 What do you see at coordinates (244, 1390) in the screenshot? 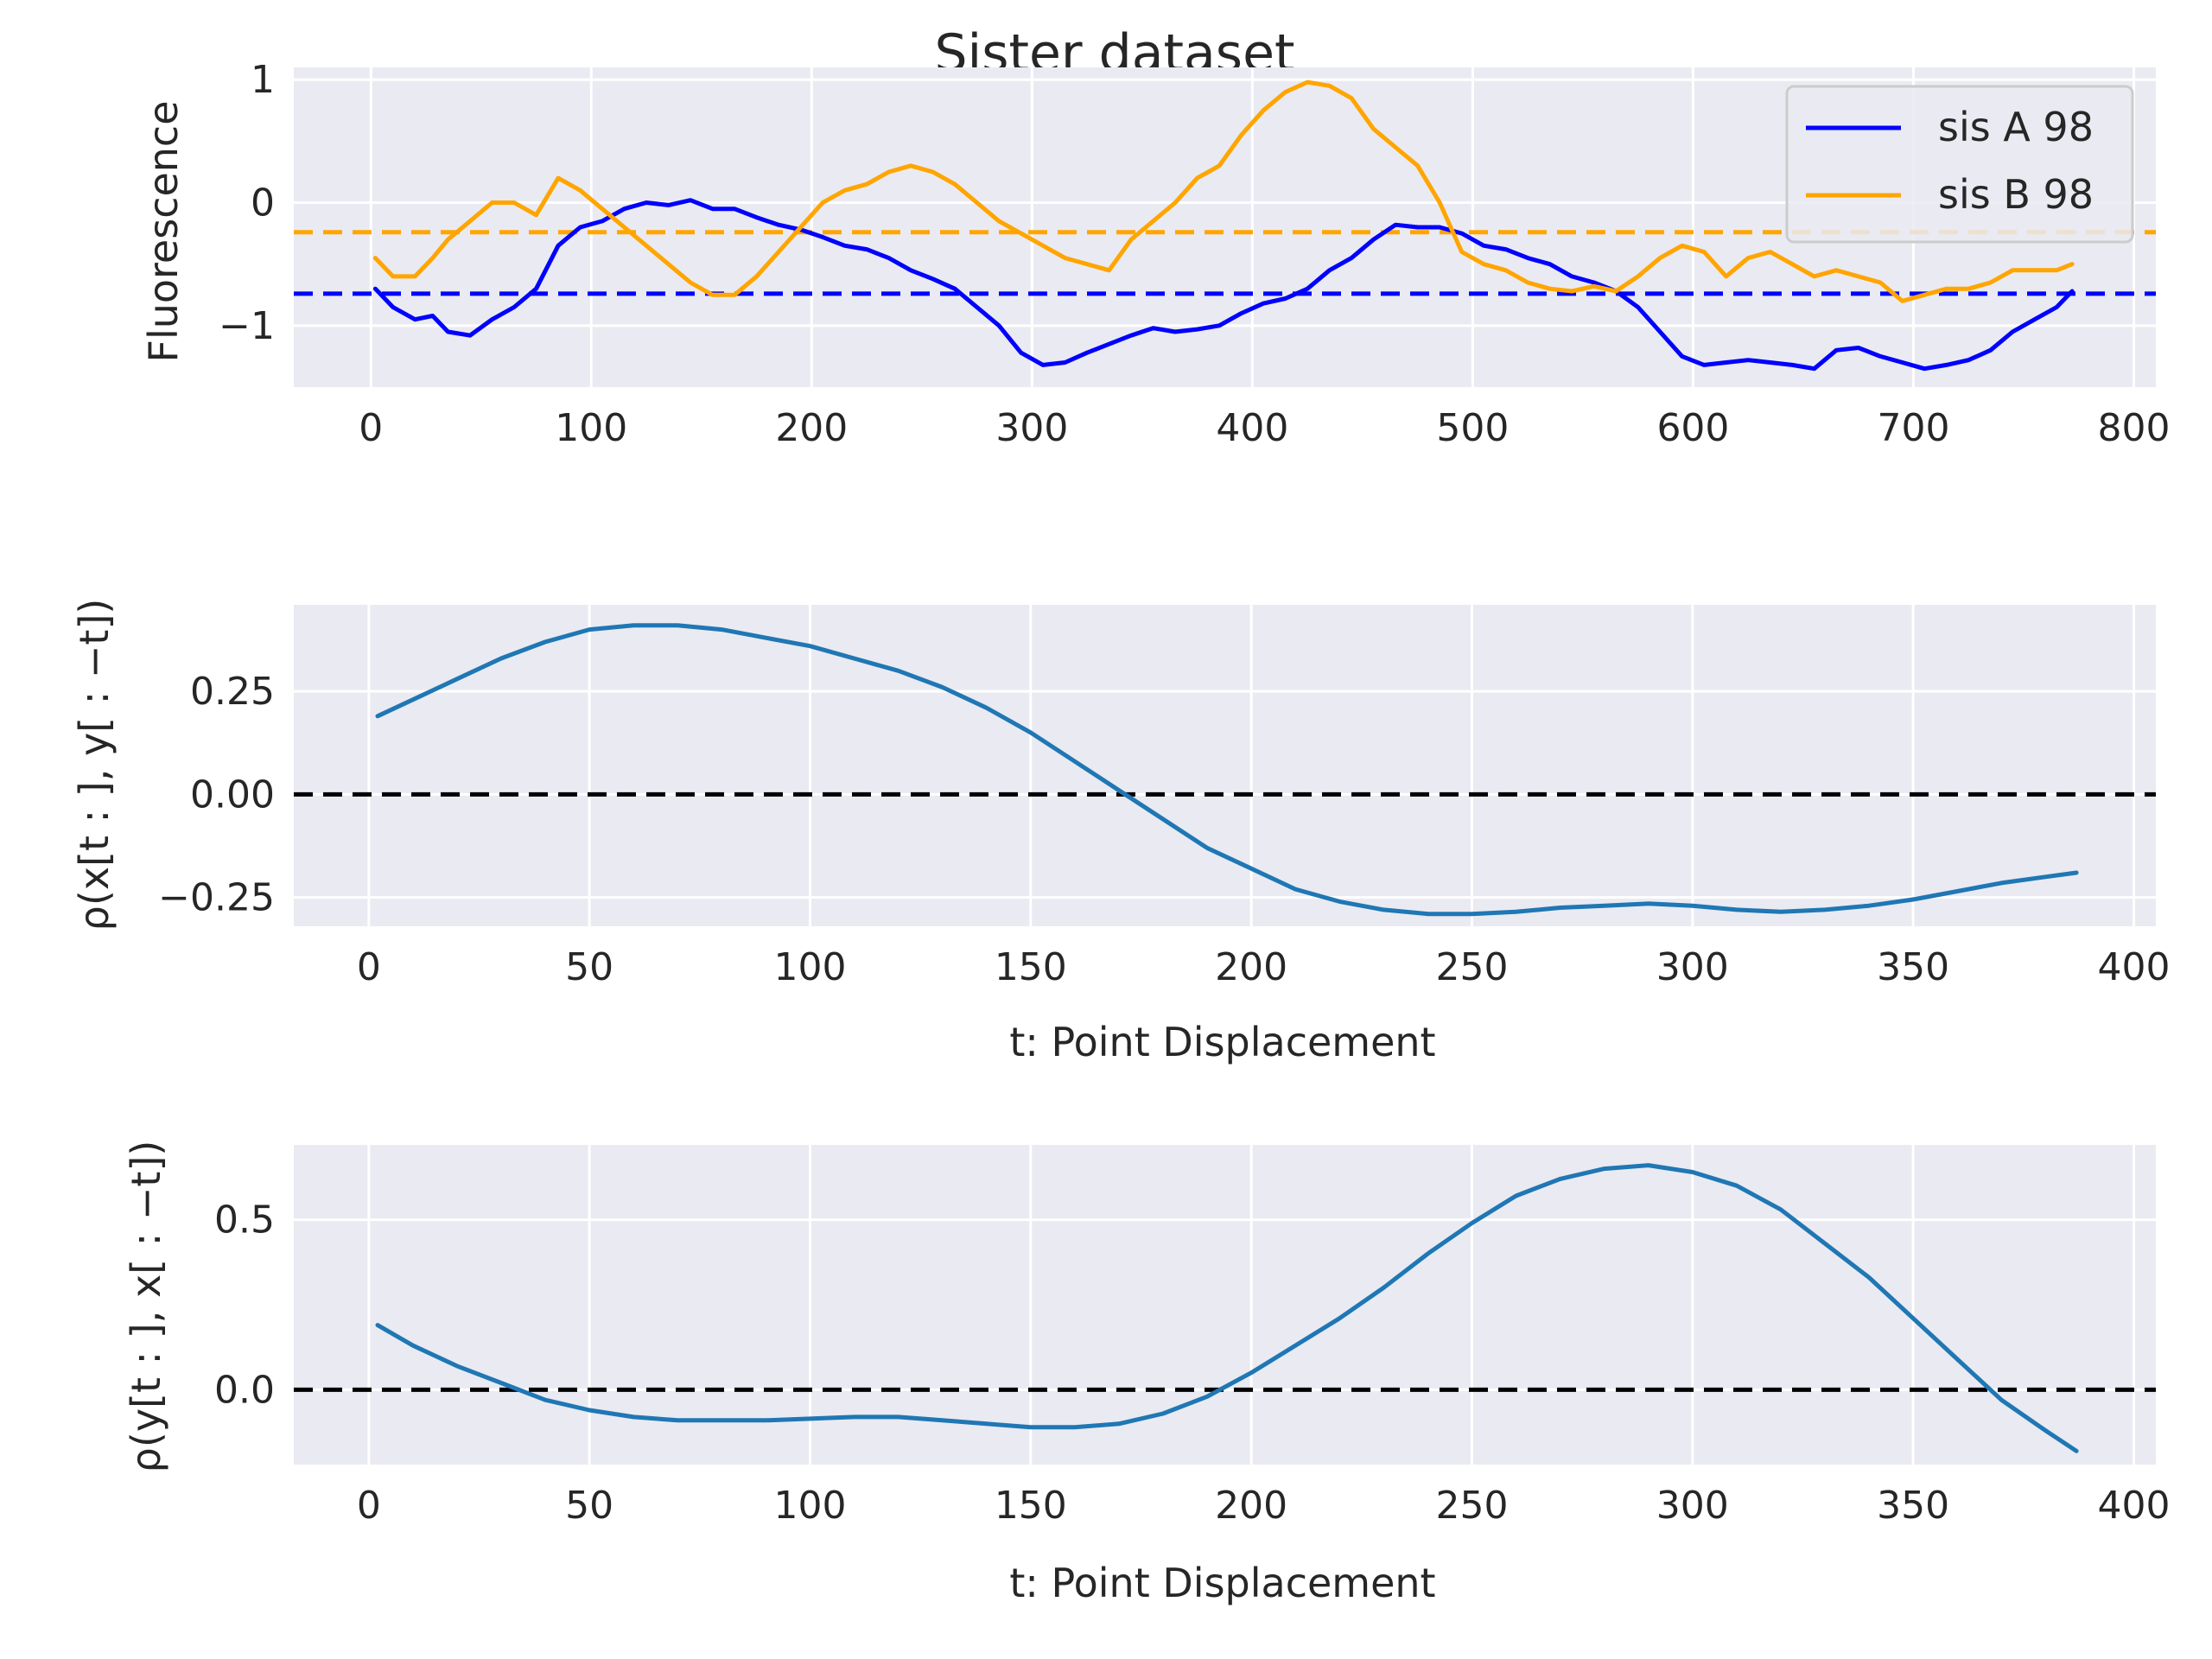
I see `y-tick-label: 0.0` at bounding box center [244, 1390].